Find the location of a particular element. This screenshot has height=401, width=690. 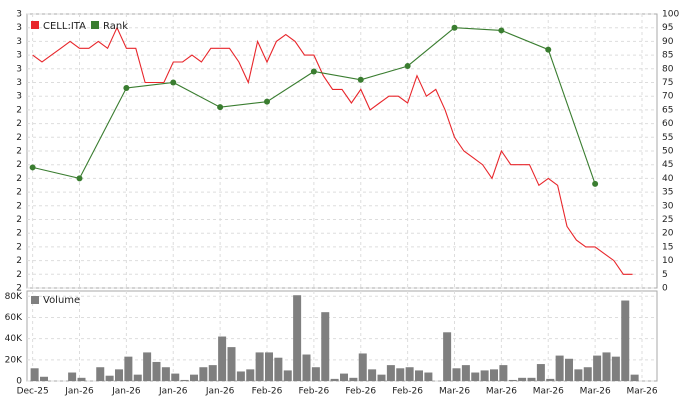

y2-tick-label: 40 is located at coordinates (668, 179).